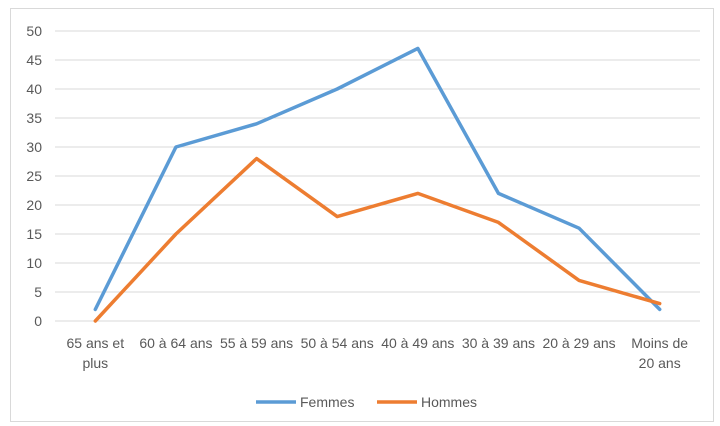 The width and height of the screenshot is (720, 426). What do you see at coordinates (175, 343) in the screenshot?
I see `x-tick-label: 60 à 64 ans` at bounding box center [175, 343].